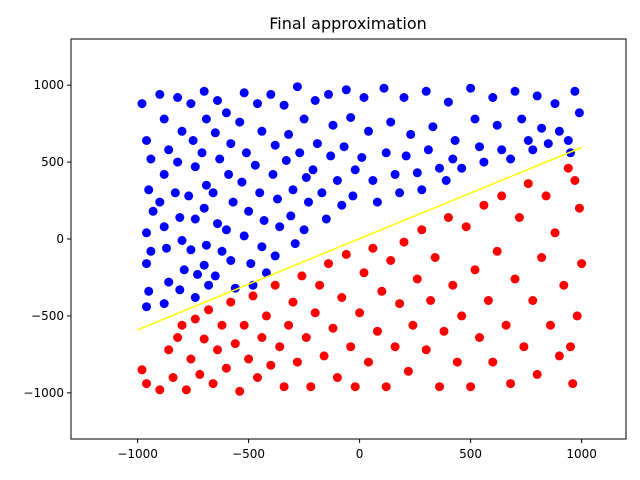  Describe the element at coordinates (47, 316) in the screenshot. I see `y-tick-label: −500` at that location.